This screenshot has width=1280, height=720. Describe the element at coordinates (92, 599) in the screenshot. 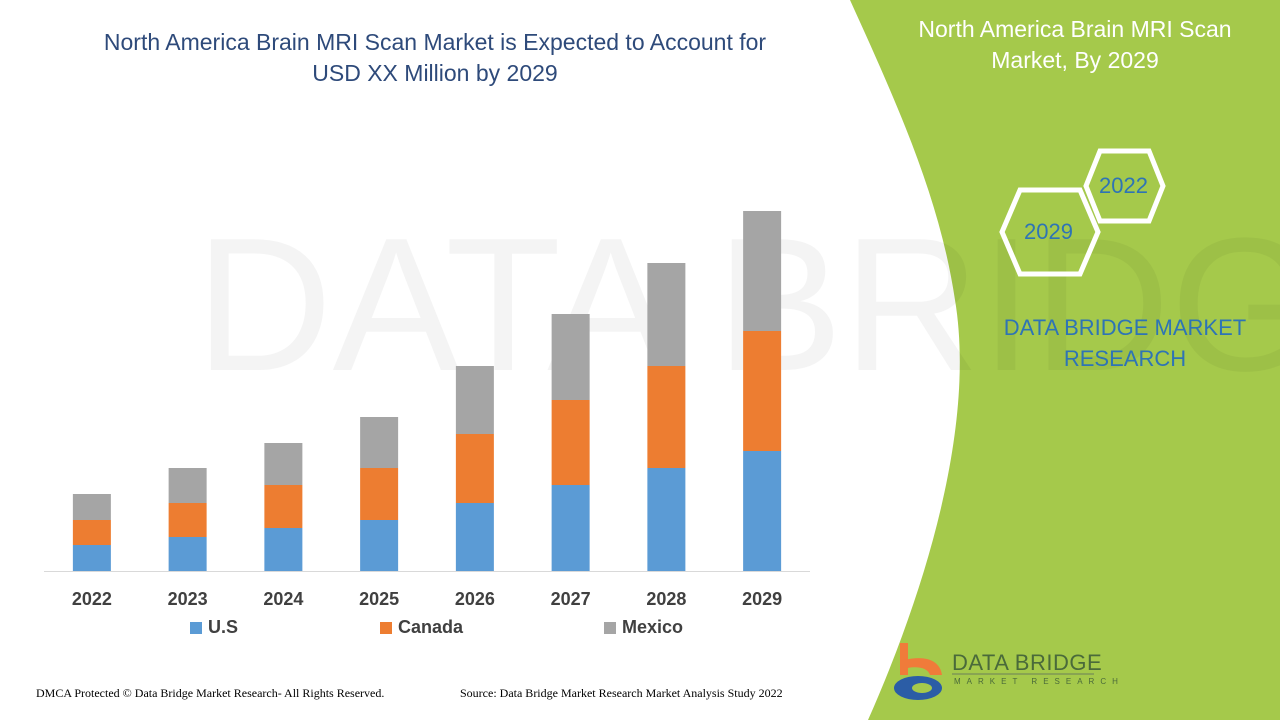

I see `x-tick-label: 2022` at that location.